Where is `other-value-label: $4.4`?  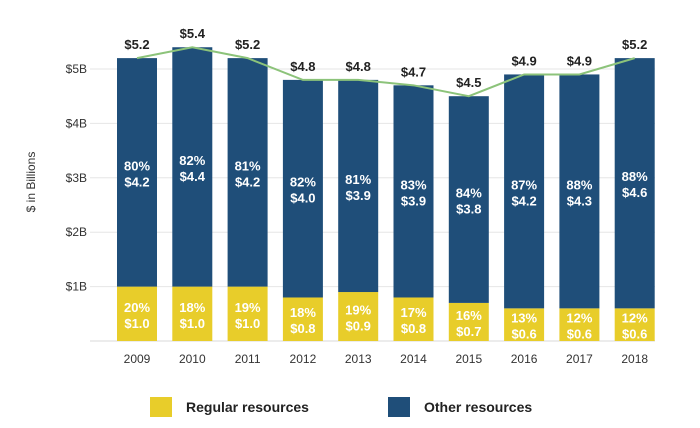
other-value-label: $4.4 is located at coordinates (193, 176).